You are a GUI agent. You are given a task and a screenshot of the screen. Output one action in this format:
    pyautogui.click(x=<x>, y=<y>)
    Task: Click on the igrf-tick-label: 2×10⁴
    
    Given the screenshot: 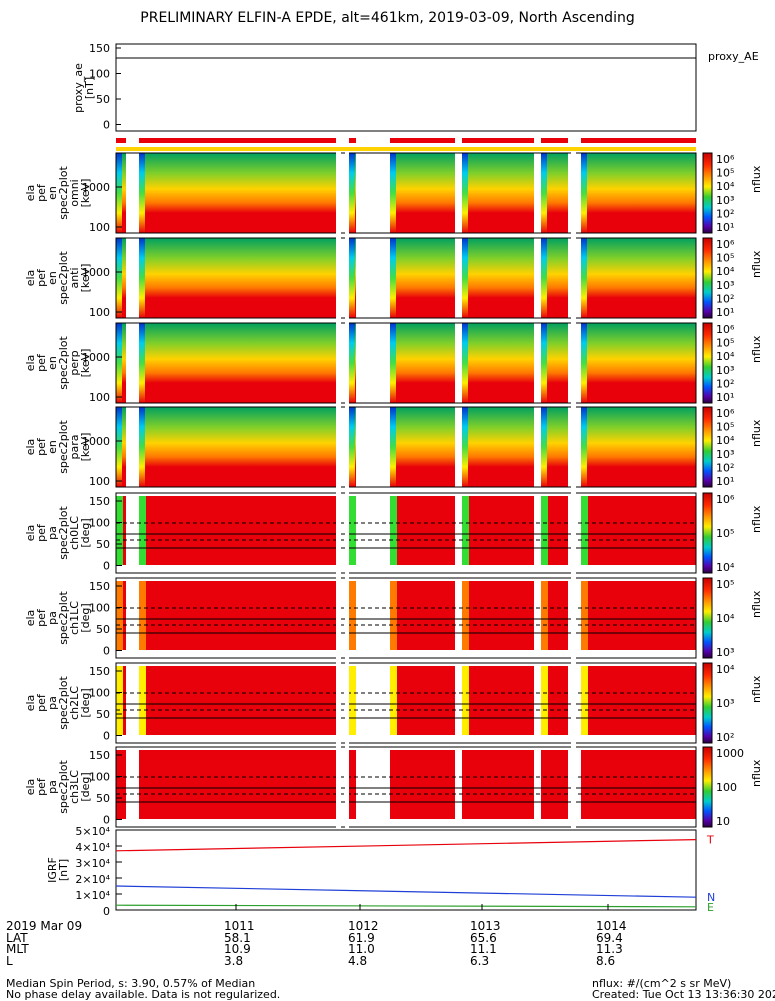 What is the action you would take?
    pyautogui.click(x=92, y=879)
    